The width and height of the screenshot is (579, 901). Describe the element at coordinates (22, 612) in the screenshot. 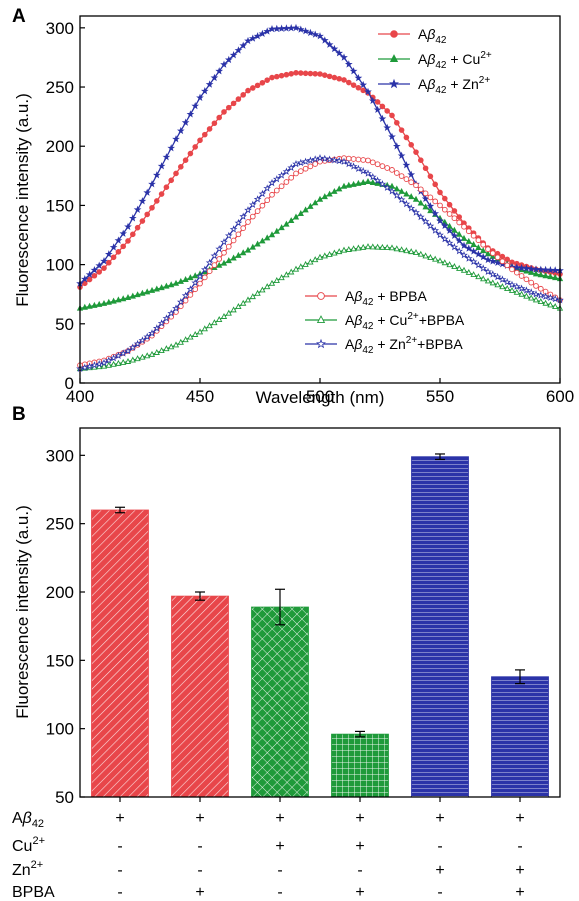

I see `panel-b-y-axis-title: Fluorescence intensity (a.u.)` at that location.